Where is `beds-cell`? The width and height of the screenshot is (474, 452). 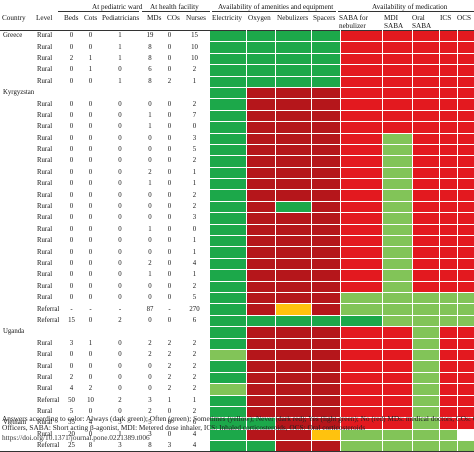 beds-cell is located at coordinates (71, 332).